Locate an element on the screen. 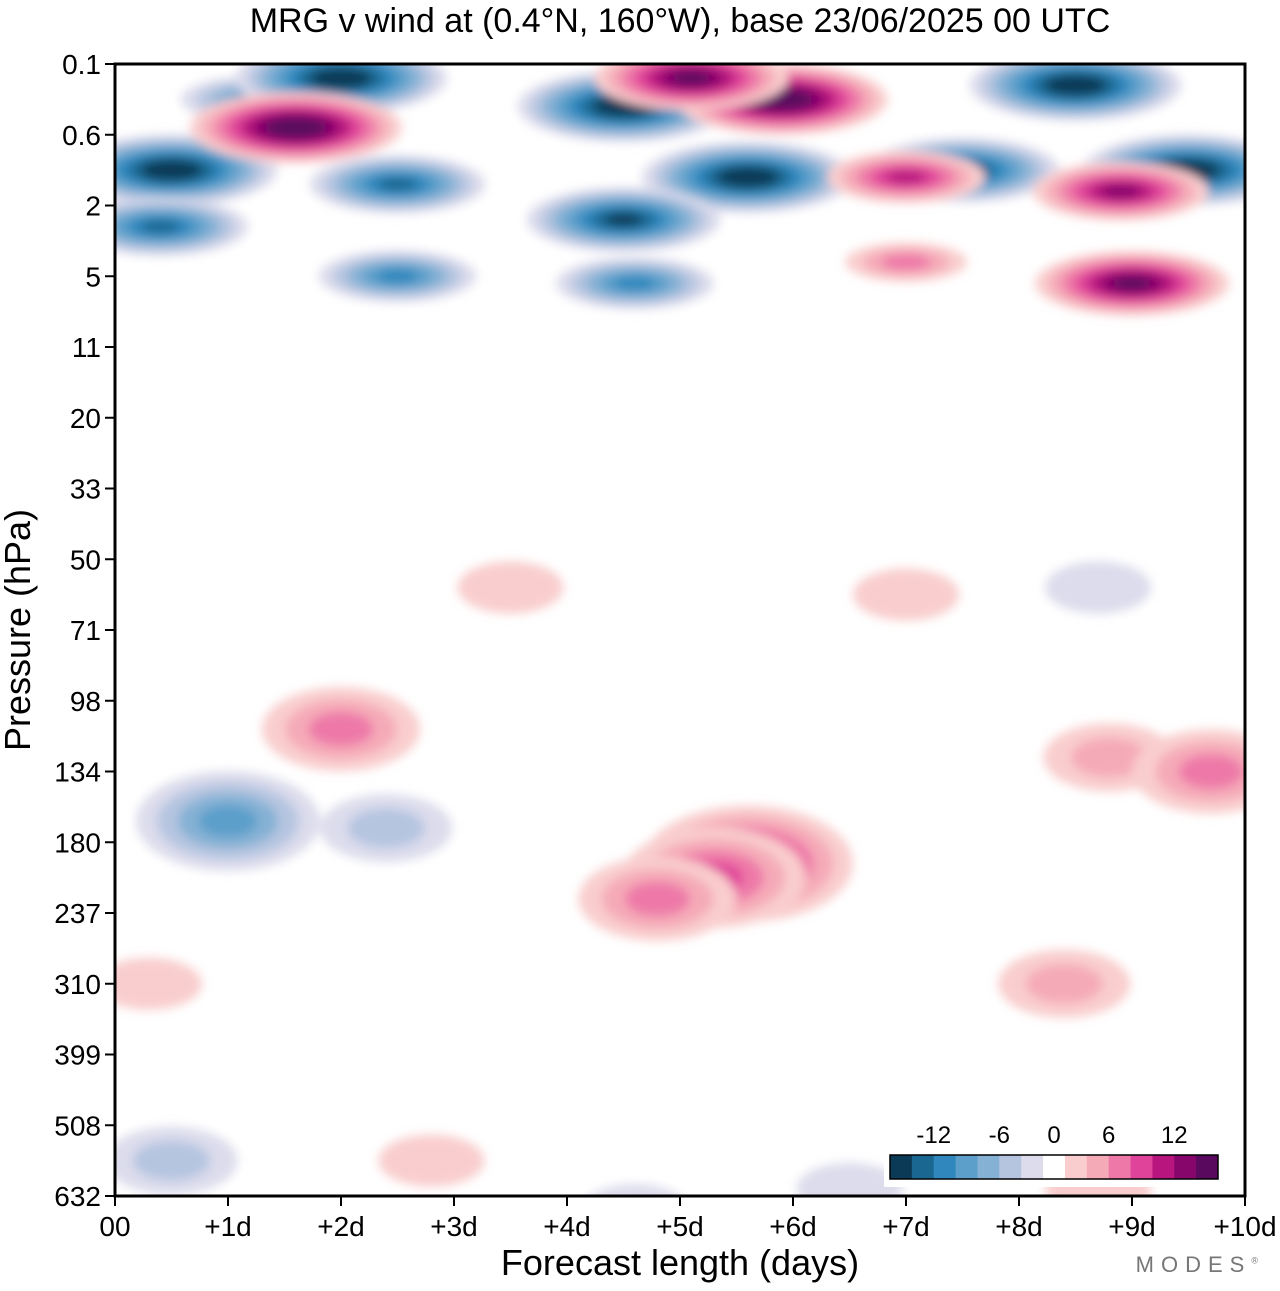 The width and height of the screenshot is (1280, 1291). y-tick-label: 310 is located at coordinates (77, 984).